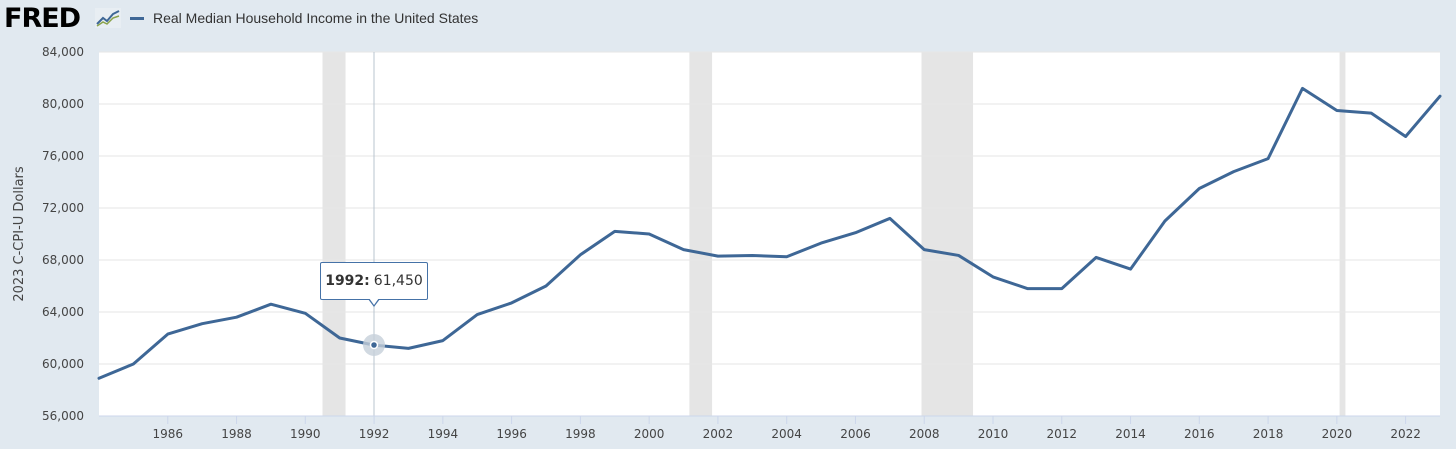 The width and height of the screenshot is (1456, 449). What do you see at coordinates (347, 281) in the screenshot?
I see `tooltip-year: 1992:` at bounding box center [347, 281].